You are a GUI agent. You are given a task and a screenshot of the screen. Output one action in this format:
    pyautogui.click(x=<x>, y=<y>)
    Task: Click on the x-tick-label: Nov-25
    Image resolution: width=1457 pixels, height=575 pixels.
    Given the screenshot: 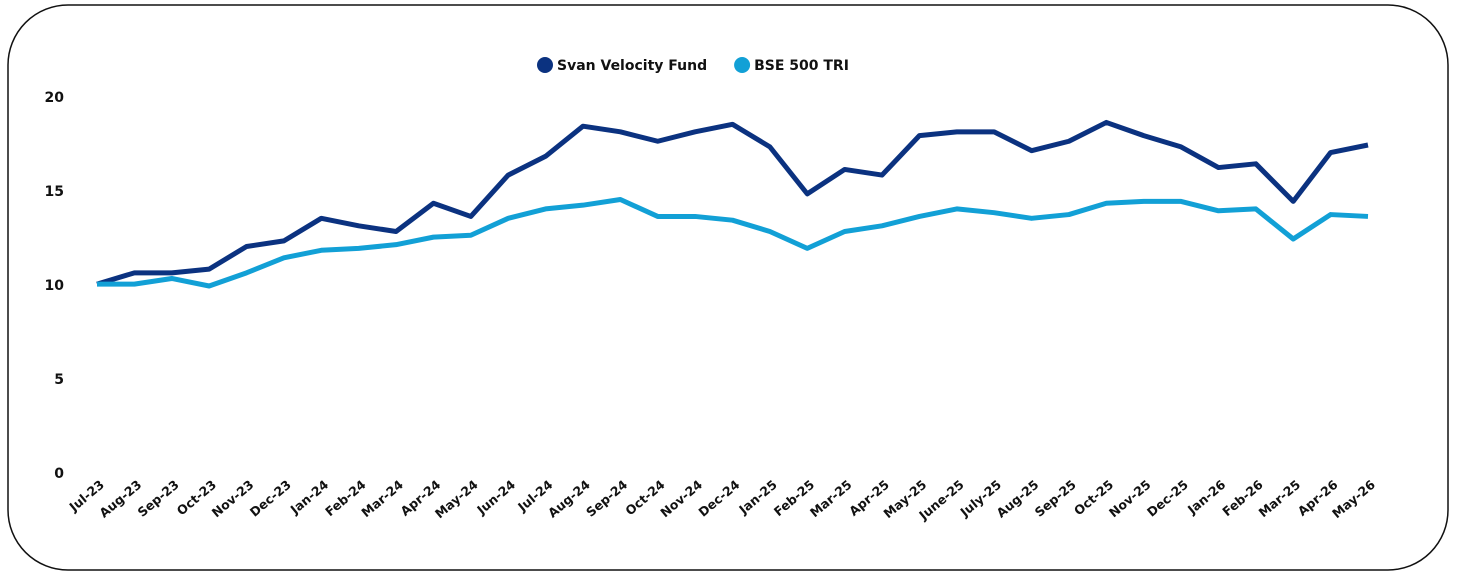 What is the action you would take?
    pyautogui.click(x=1130, y=498)
    